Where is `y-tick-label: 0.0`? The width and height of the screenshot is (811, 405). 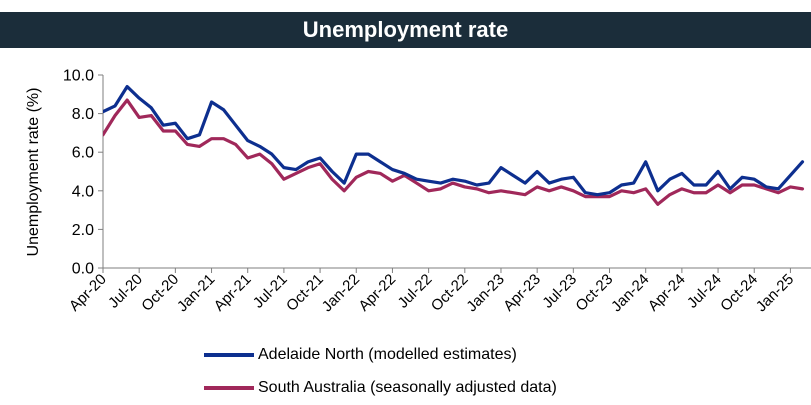
y-tick-label: 0.0 is located at coordinates (83, 269).